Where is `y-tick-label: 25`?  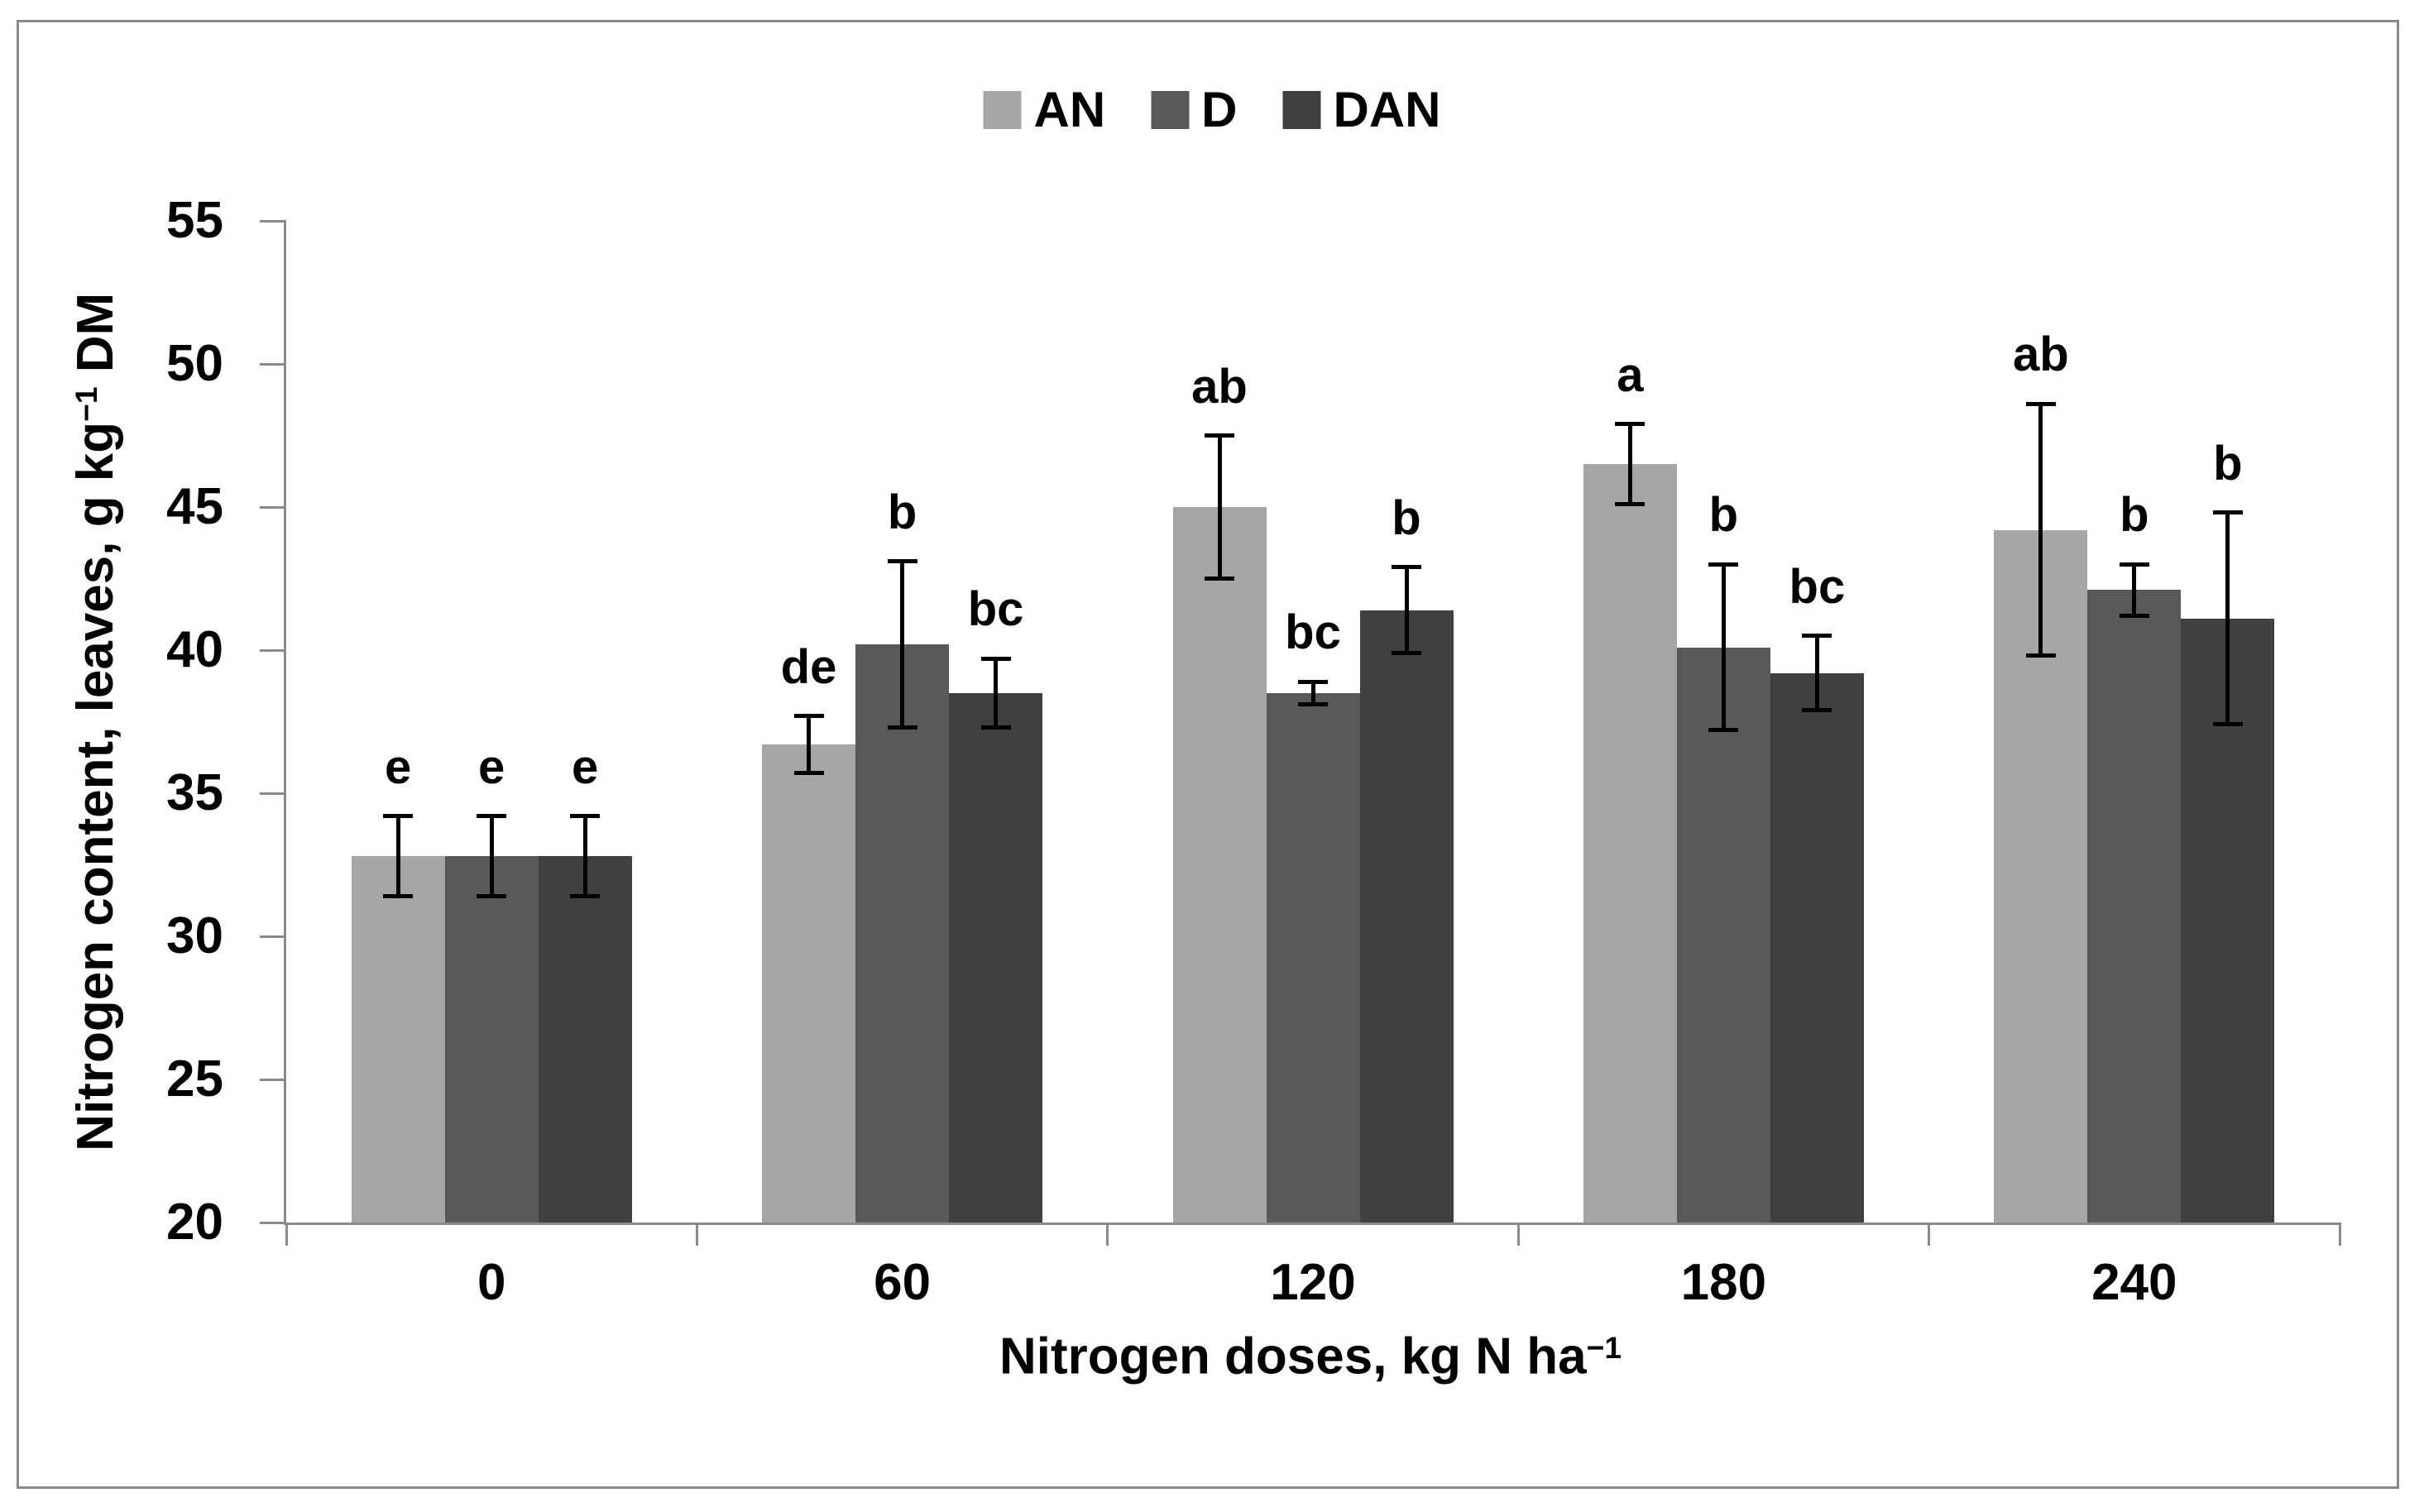
y-tick-label: 25 is located at coordinates (194, 1079).